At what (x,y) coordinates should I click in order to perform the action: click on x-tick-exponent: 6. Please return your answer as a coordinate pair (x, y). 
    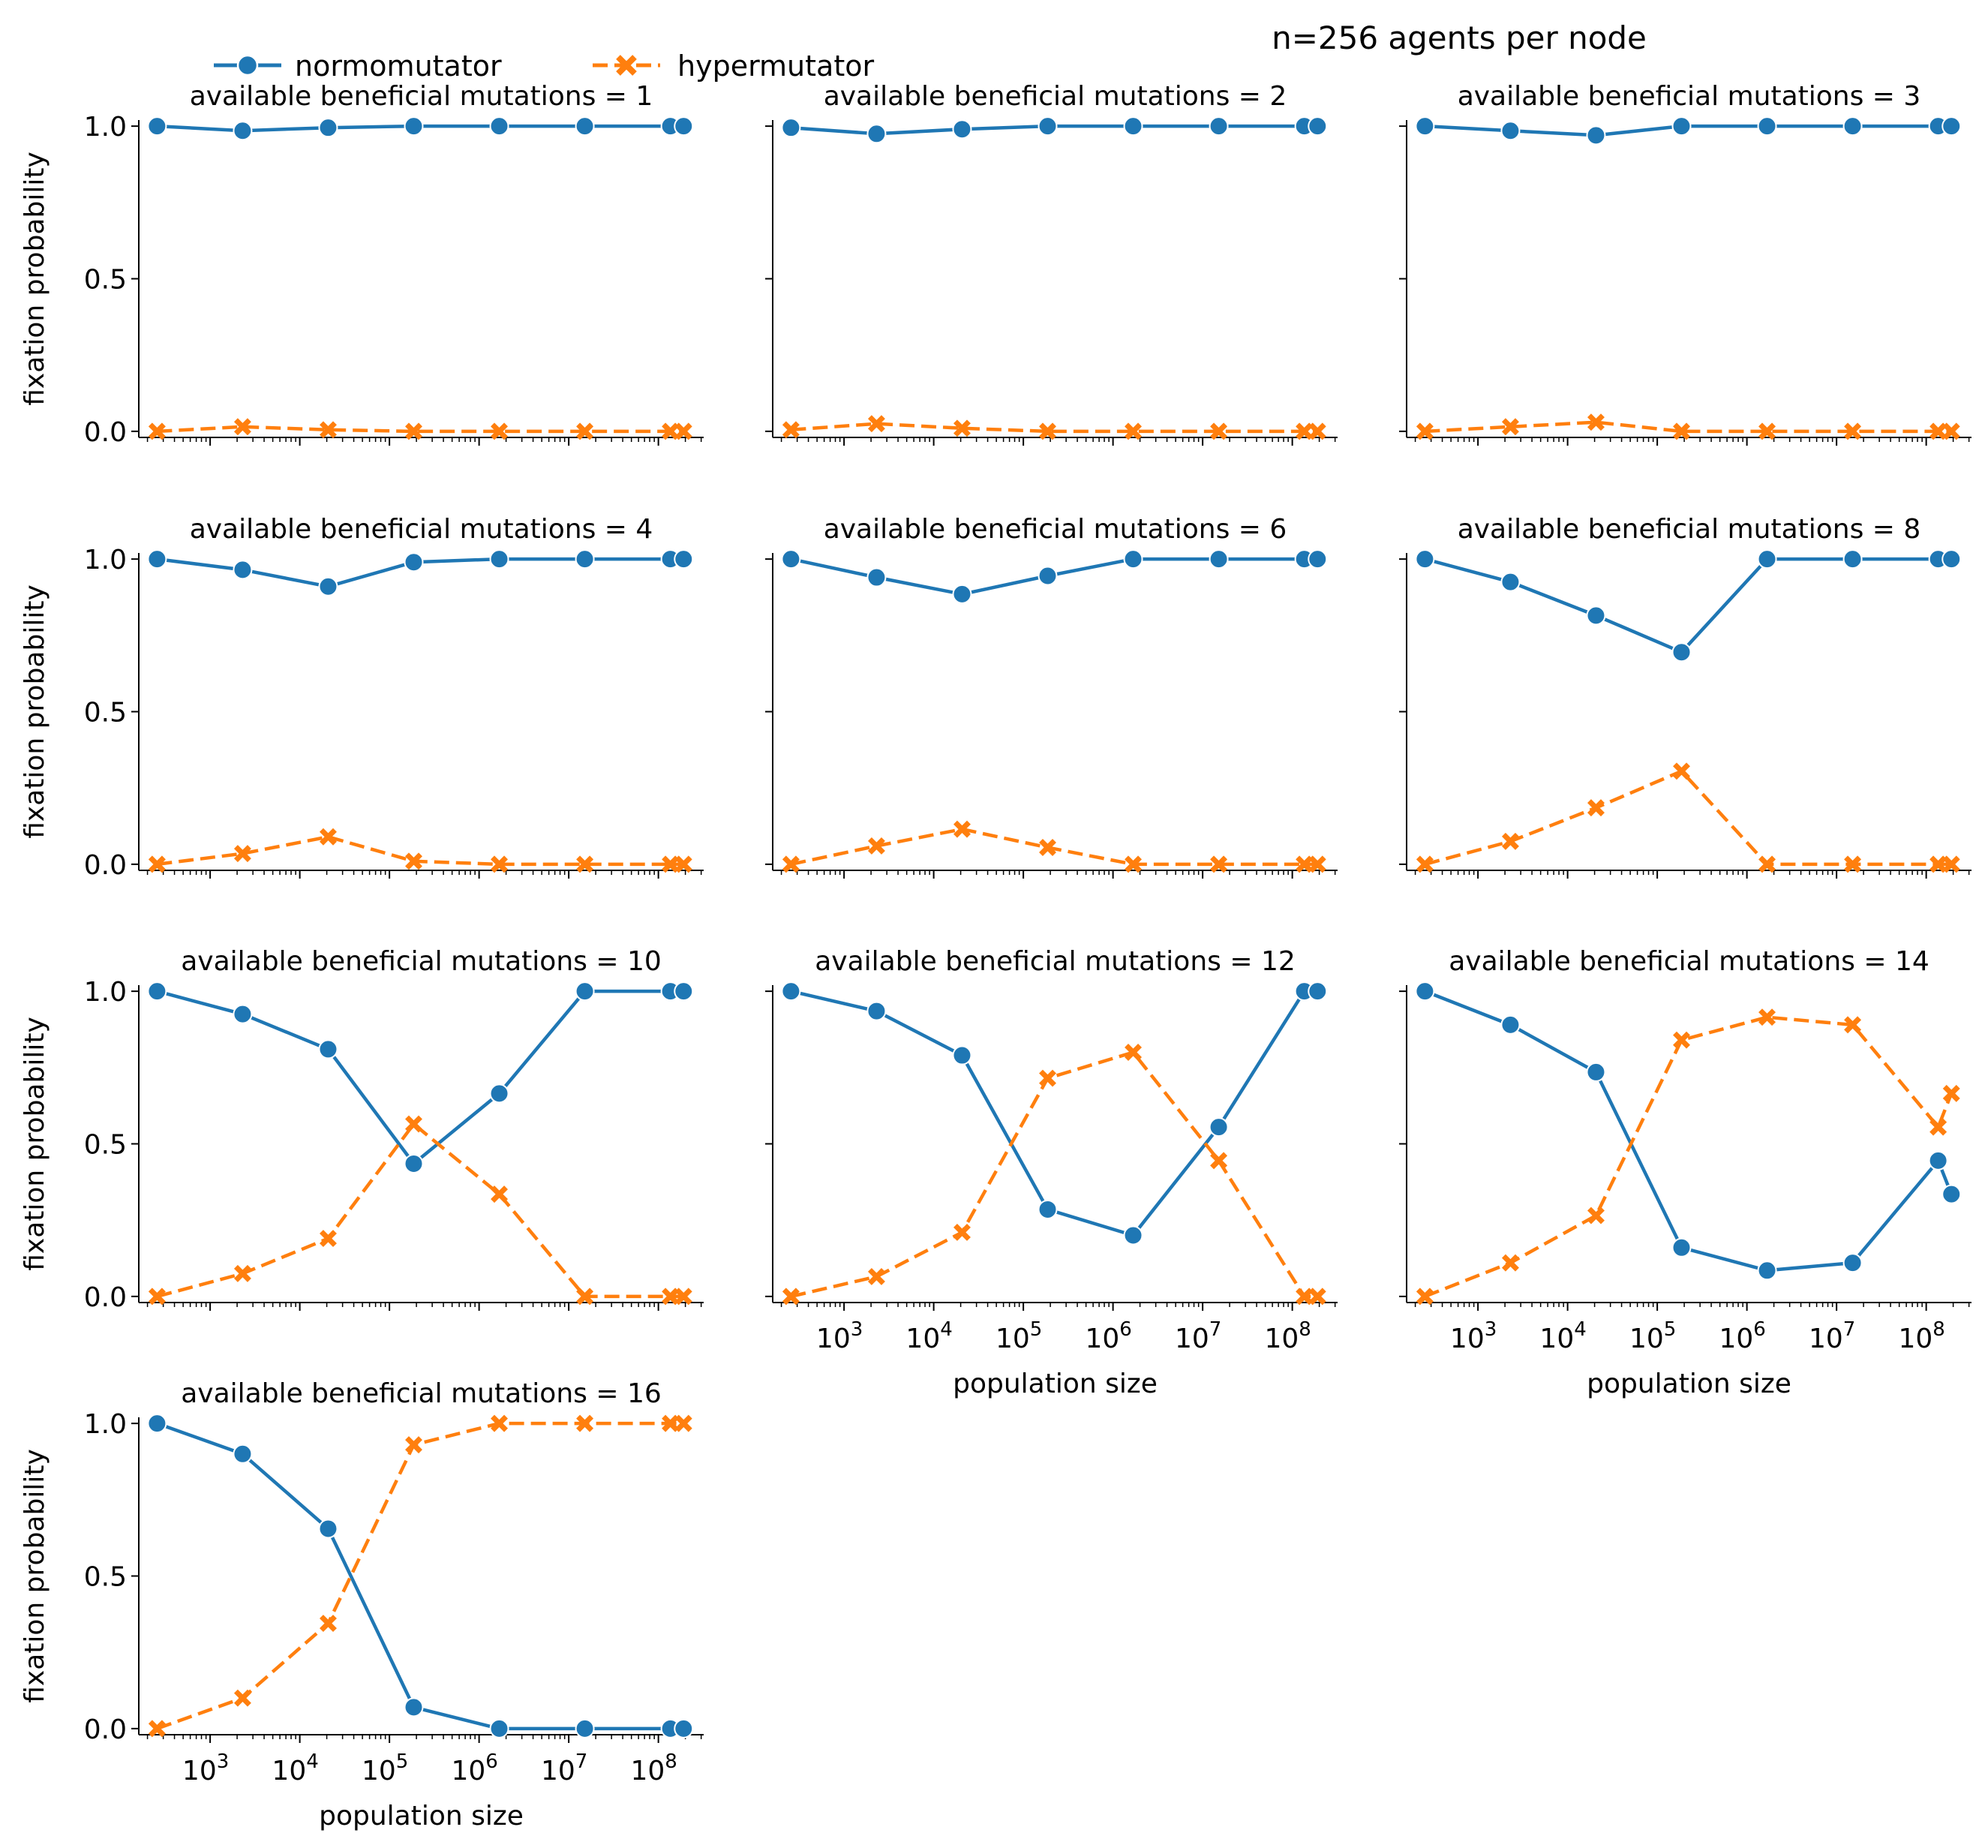
    Looking at the image, I should click on (491, 1761).